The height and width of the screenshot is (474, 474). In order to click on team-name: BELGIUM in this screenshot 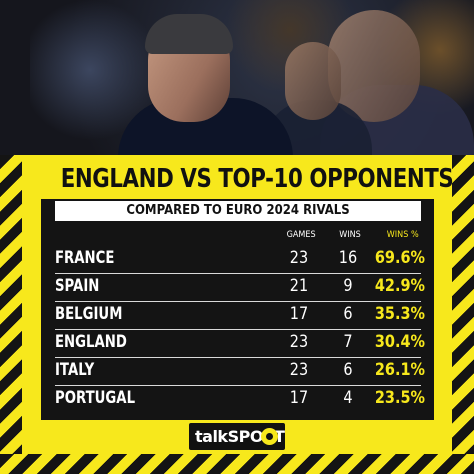, I will do `click(89, 314)`.